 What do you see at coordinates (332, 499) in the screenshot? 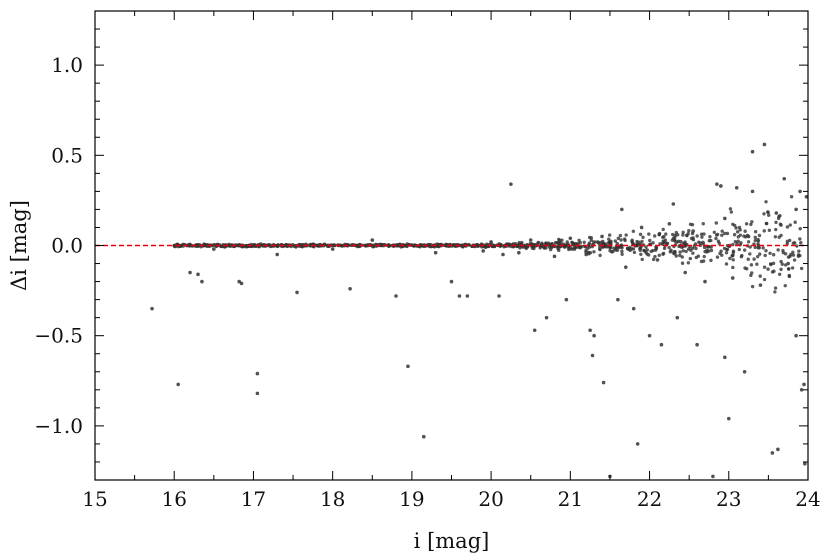
I see `x-tick-label: 18` at bounding box center [332, 499].